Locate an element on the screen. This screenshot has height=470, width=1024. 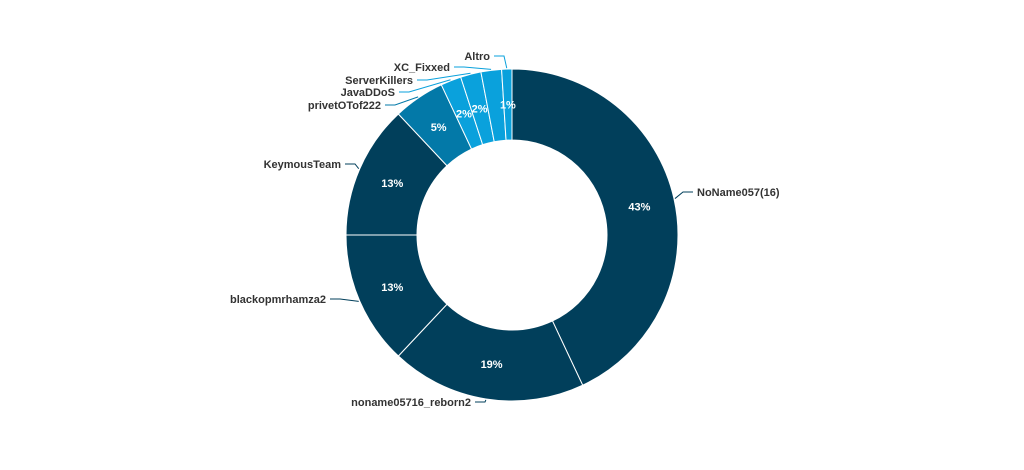
leader-line-javaddos is located at coordinates (425, 86).